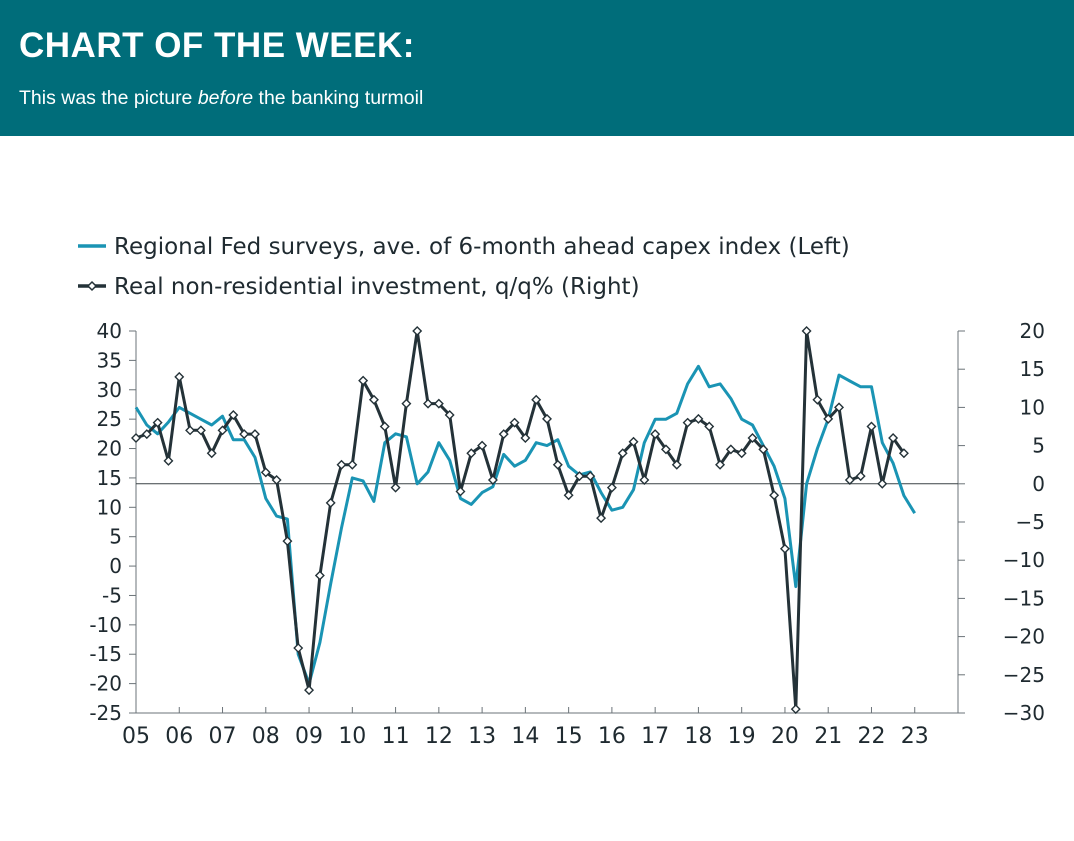  Describe the element at coordinates (338, 98) in the screenshot. I see `subtitle-part-2: the banking turmoil` at that location.